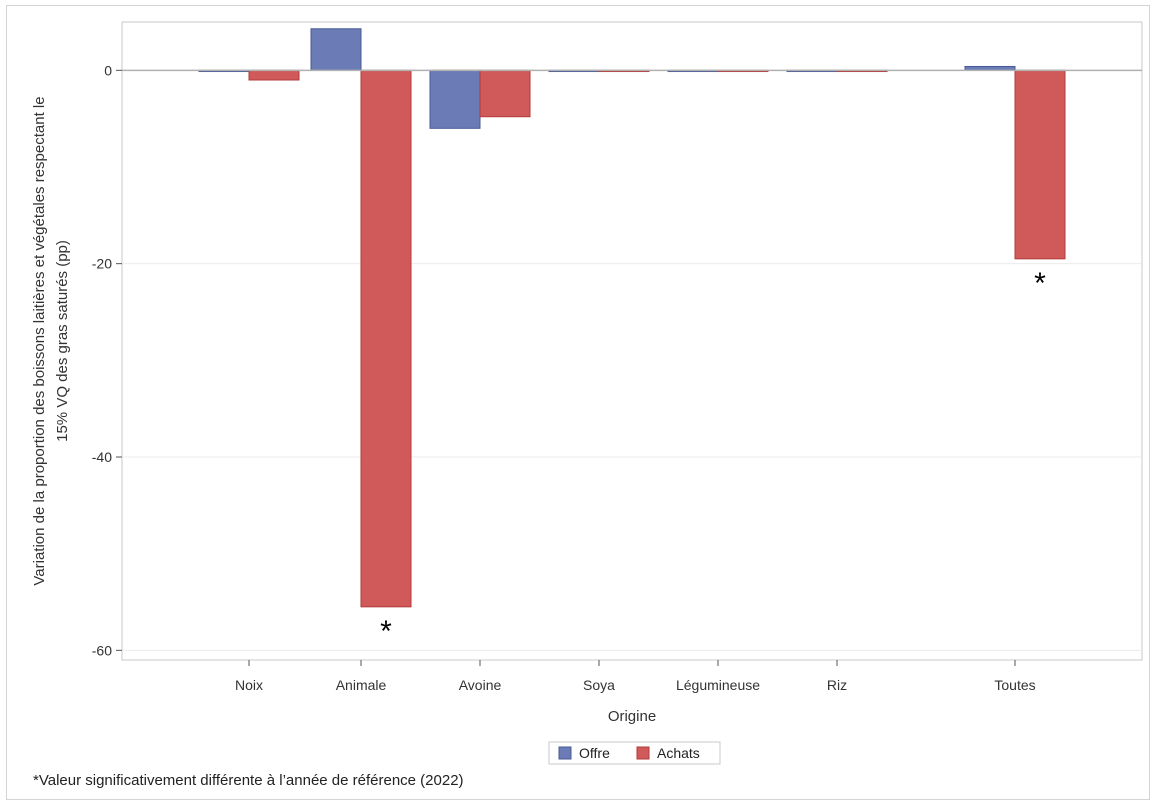  I want to click on legend-swatch-achats, so click(643, 753).